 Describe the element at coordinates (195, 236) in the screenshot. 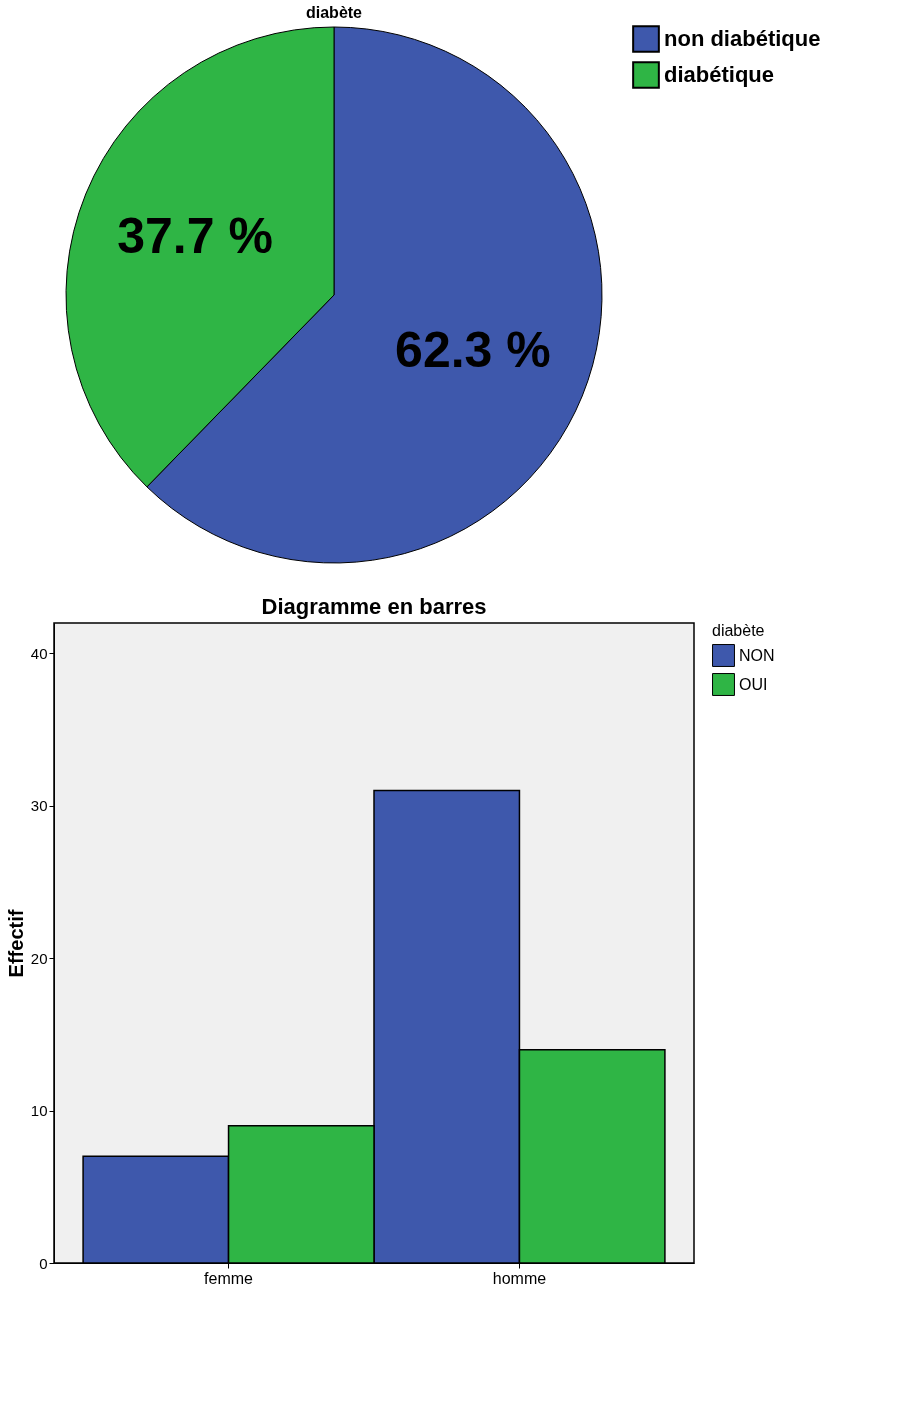

I see `data-label: 37.7 %` at that location.